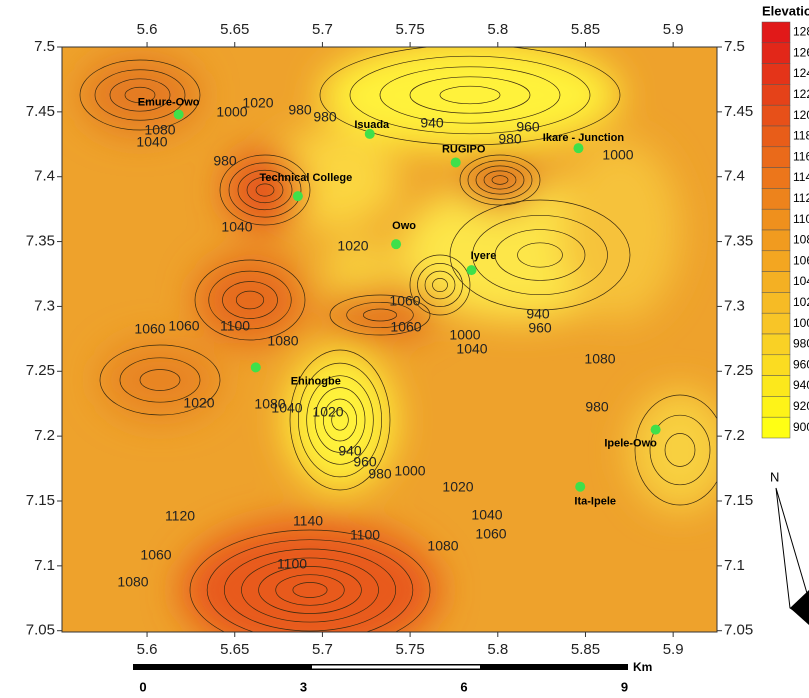  Describe the element at coordinates (734, 565) in the screenshot. I see `y-tick-label: 7.1` at that location.